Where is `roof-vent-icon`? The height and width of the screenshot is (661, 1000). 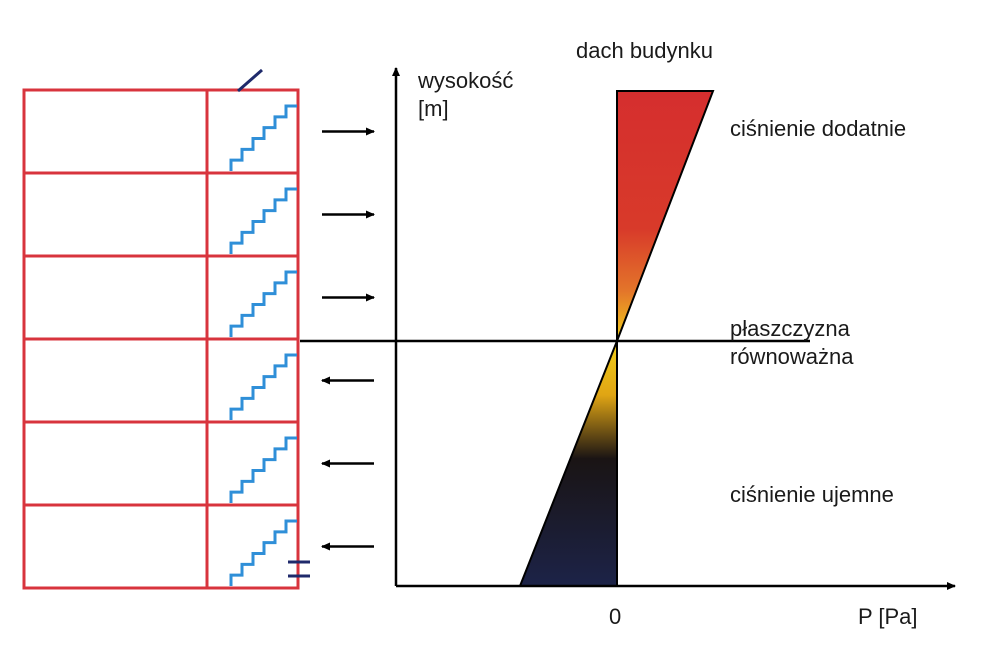 roof-vent-icon is located at coordinates (250, 80).